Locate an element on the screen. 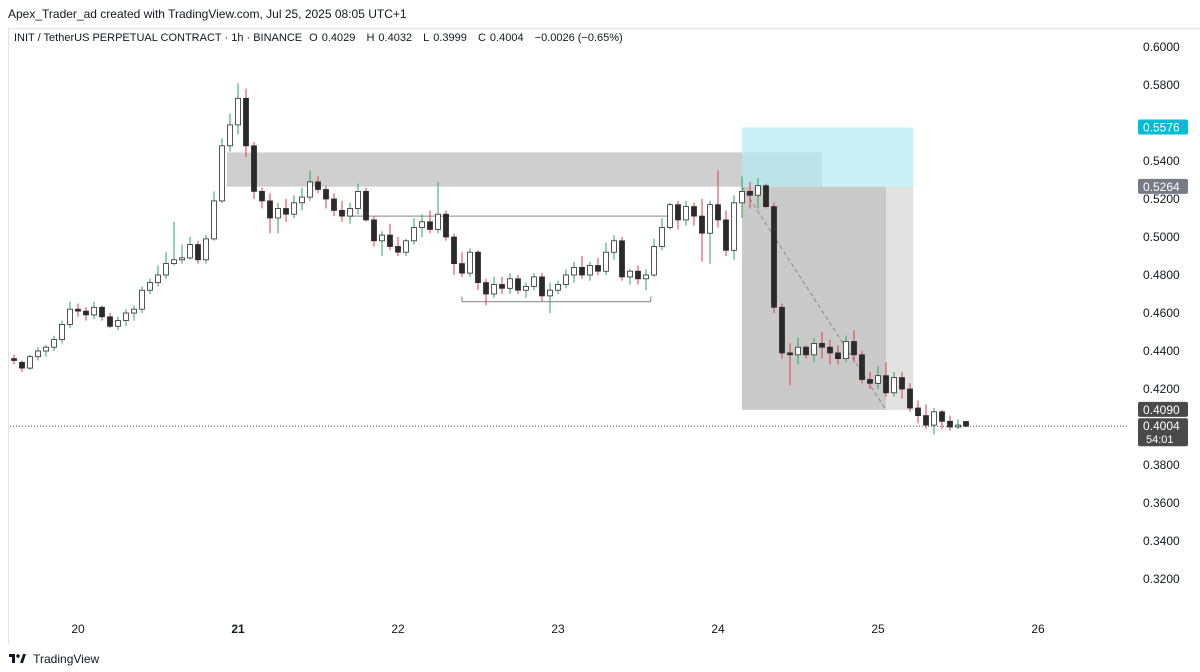 The width and height of the screenshot is (1200, 672). y-tick-label: 0.6000 is located at coordinates (1161, 47).